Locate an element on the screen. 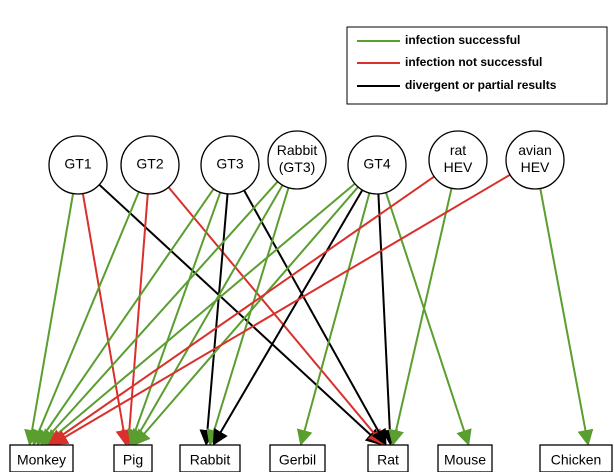  legend-box is located at coordinates (477, 65).